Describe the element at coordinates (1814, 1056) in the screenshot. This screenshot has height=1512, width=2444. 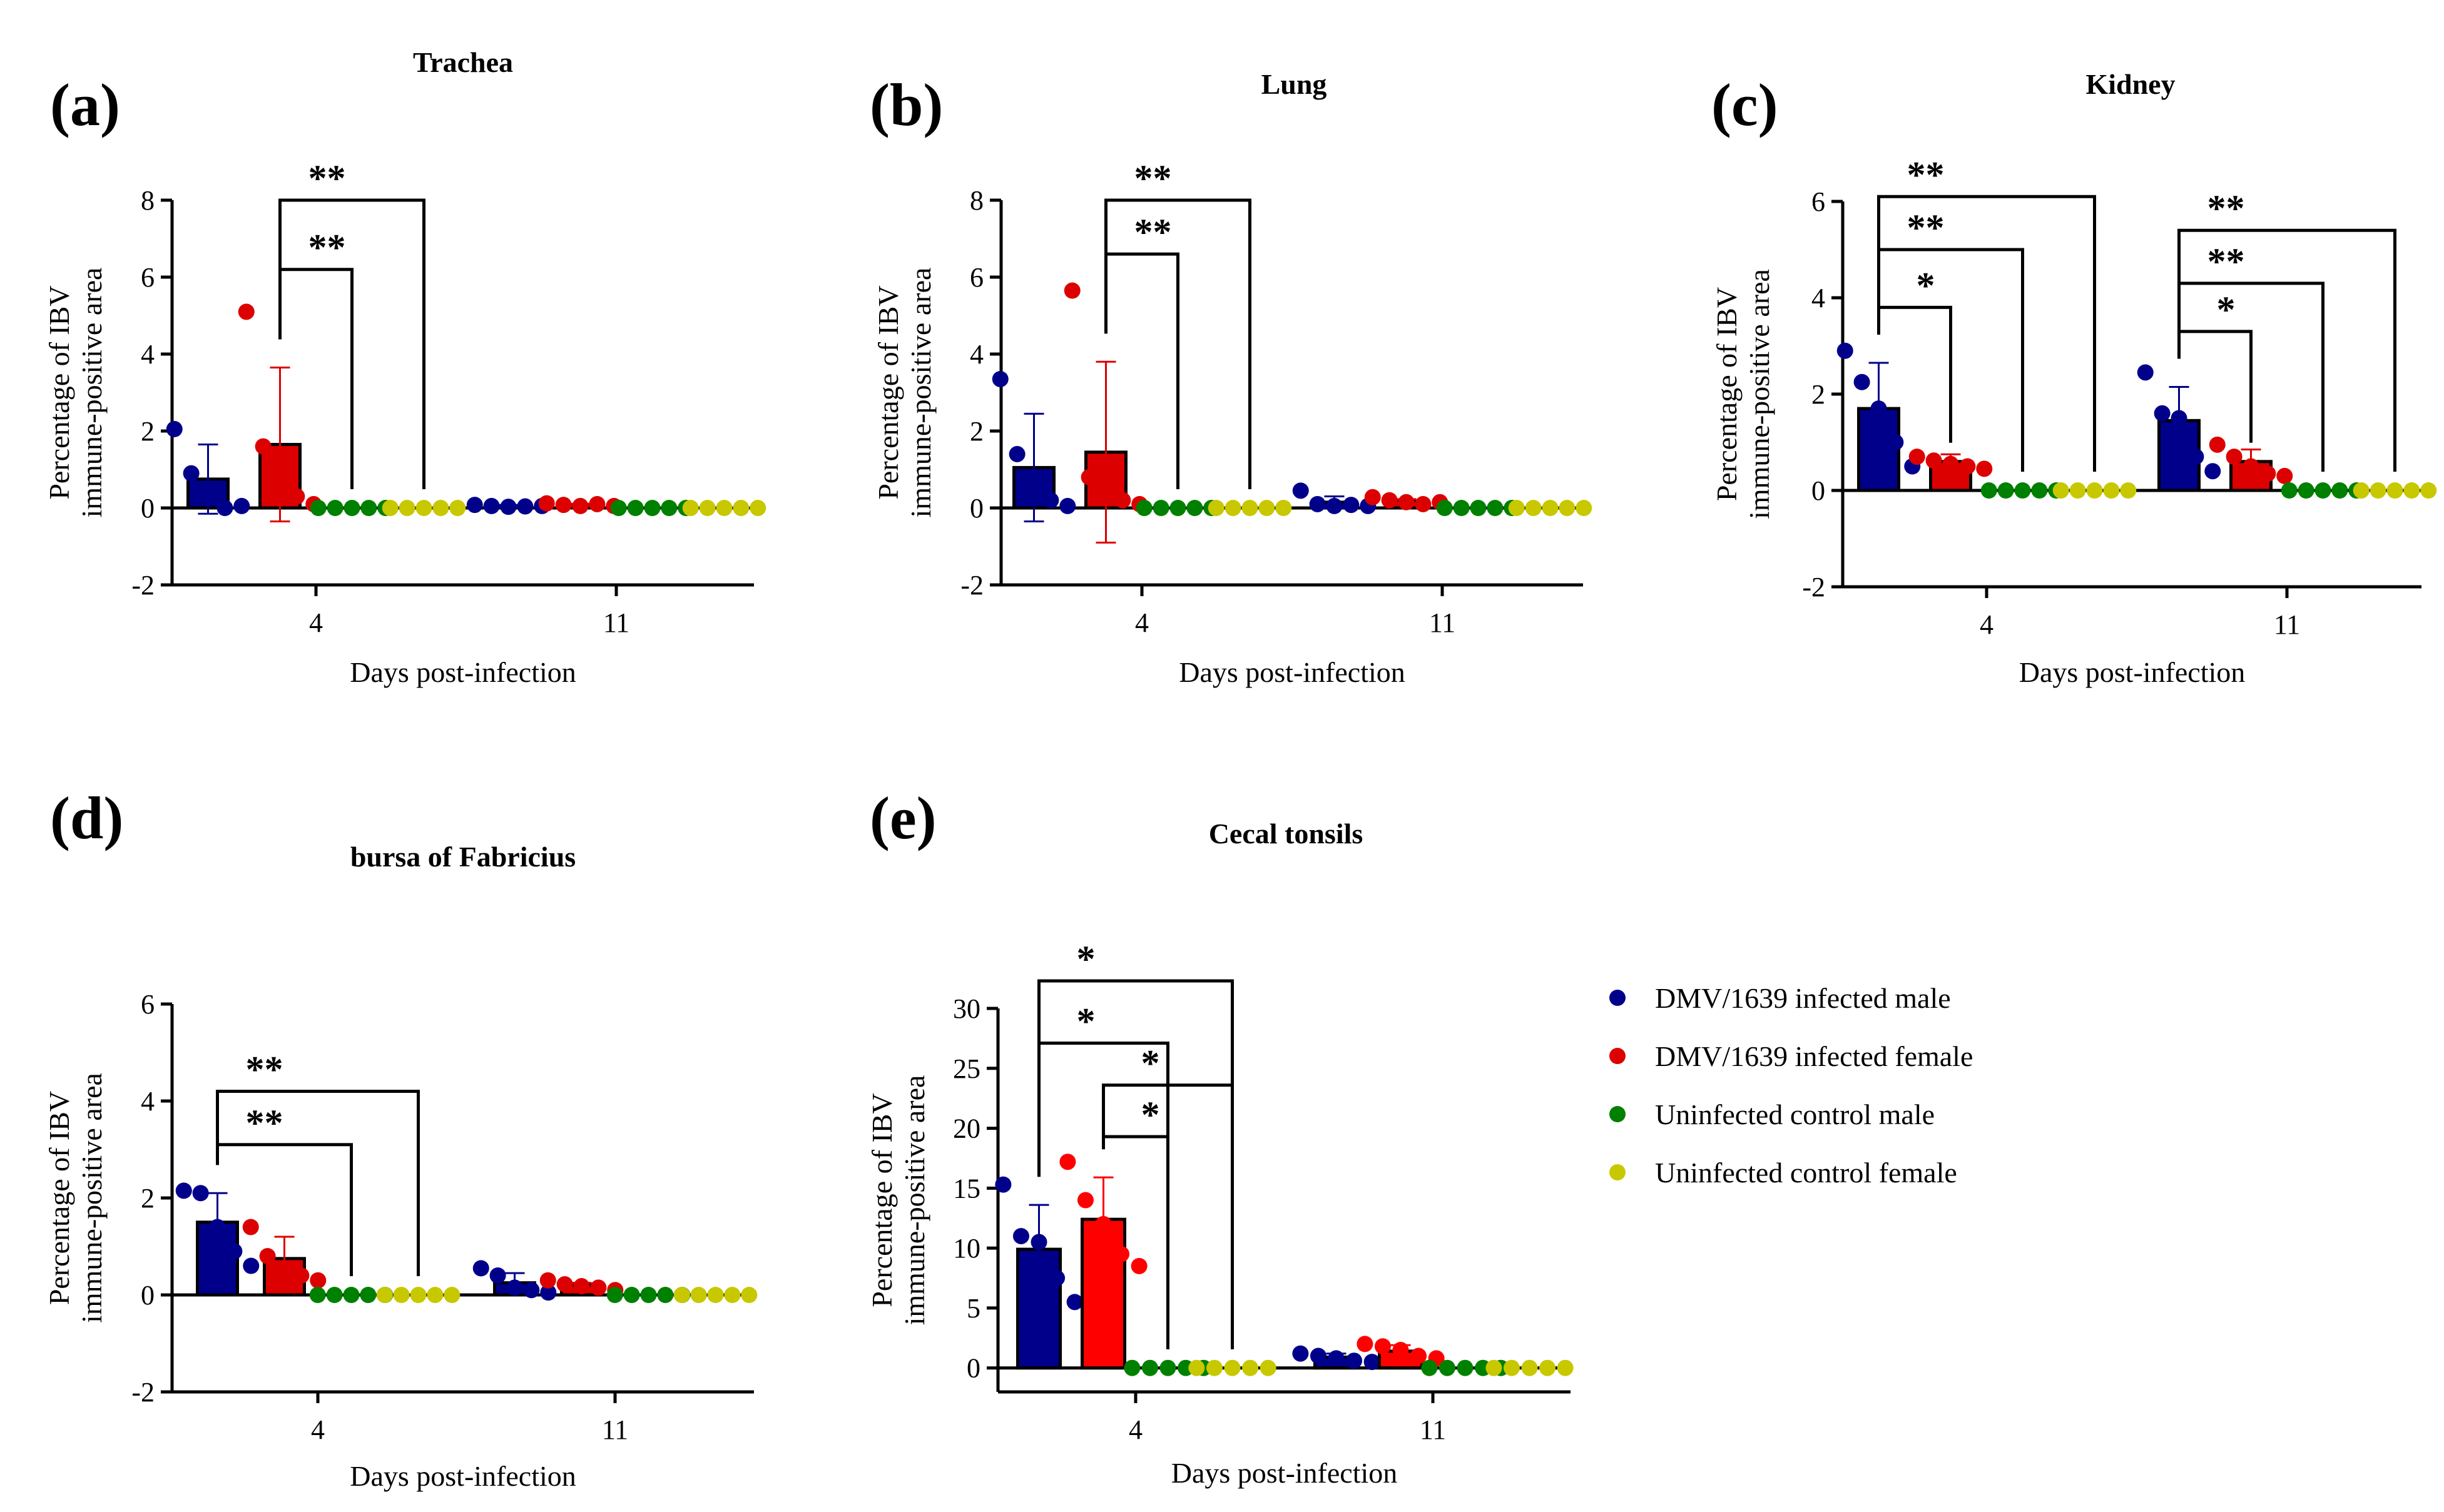
I see `legend-label: DMV/1639 infected female` at that location.